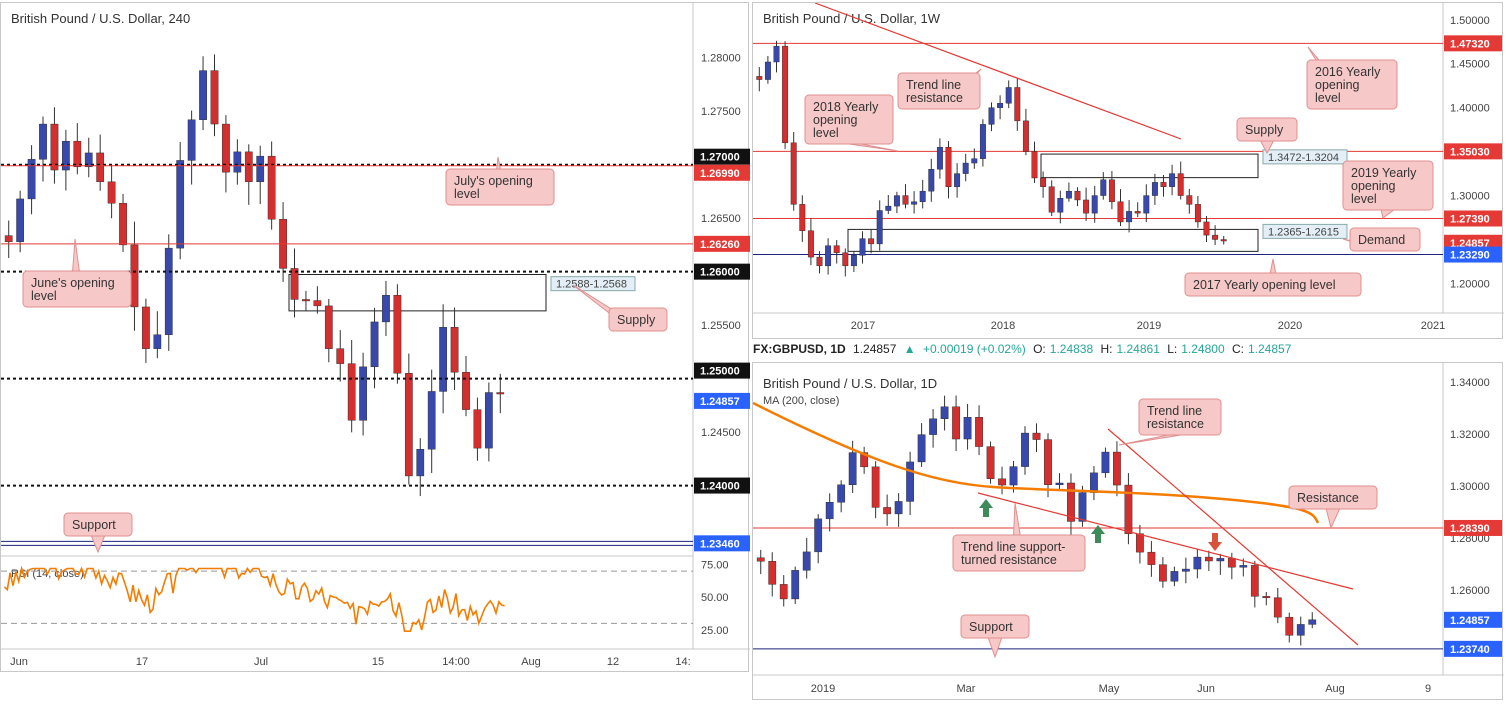  I want to click on yearly-2018-note-text: 2018 Yearly, so click(846, 107).